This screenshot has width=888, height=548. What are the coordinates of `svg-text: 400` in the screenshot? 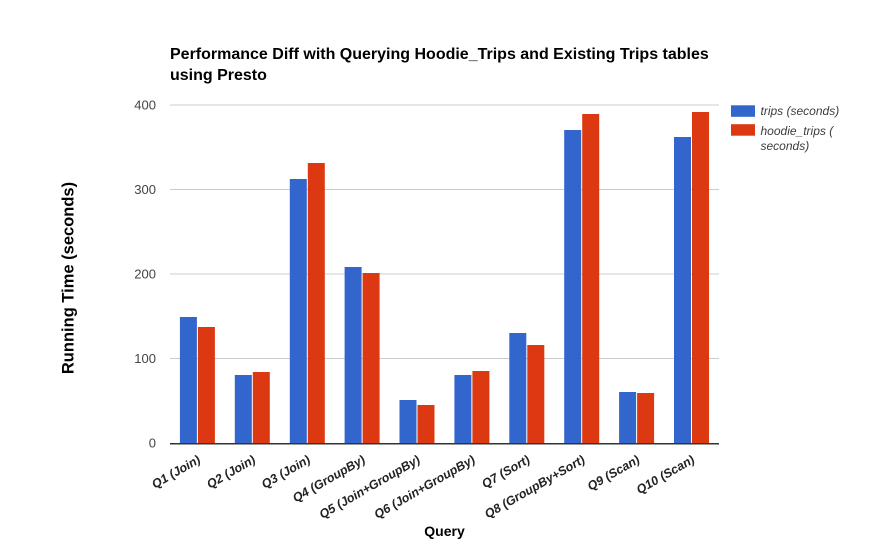 It's located at (145, 105).